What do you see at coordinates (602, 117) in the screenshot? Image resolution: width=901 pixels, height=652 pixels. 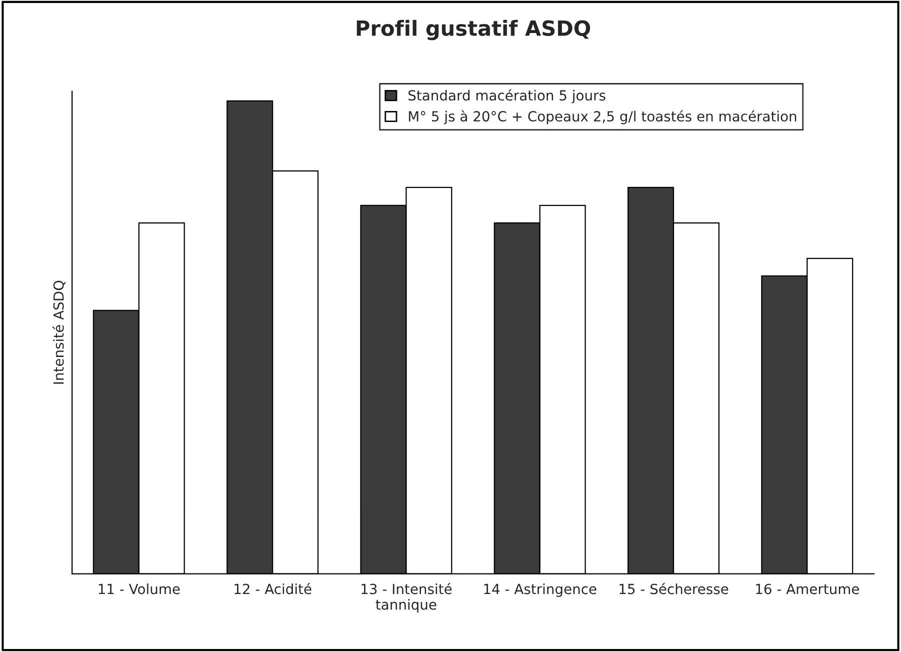 I see `legend-label: M° 5 js à 20°C + Copeaux 2,5 g/l toastés en macération` at bounding box center [602, 117].